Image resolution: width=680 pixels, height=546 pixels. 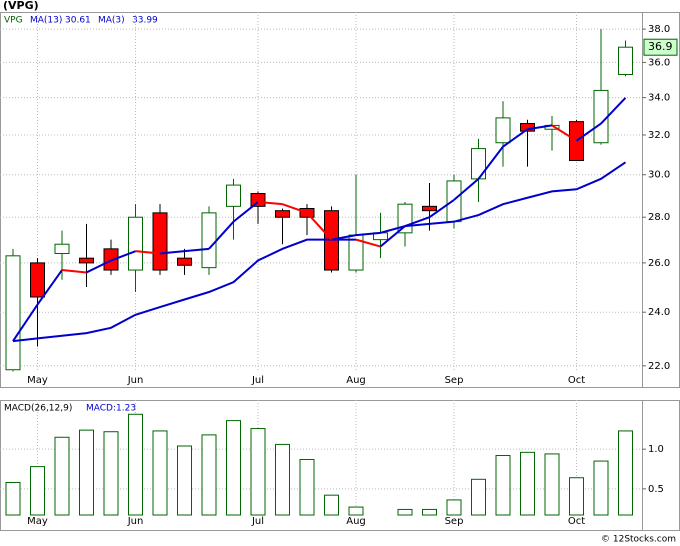 What do you see at coordinates (659, 312) in the screenshot?
I see `y-tick-label: 24.0` at bounding box center [659, 312].